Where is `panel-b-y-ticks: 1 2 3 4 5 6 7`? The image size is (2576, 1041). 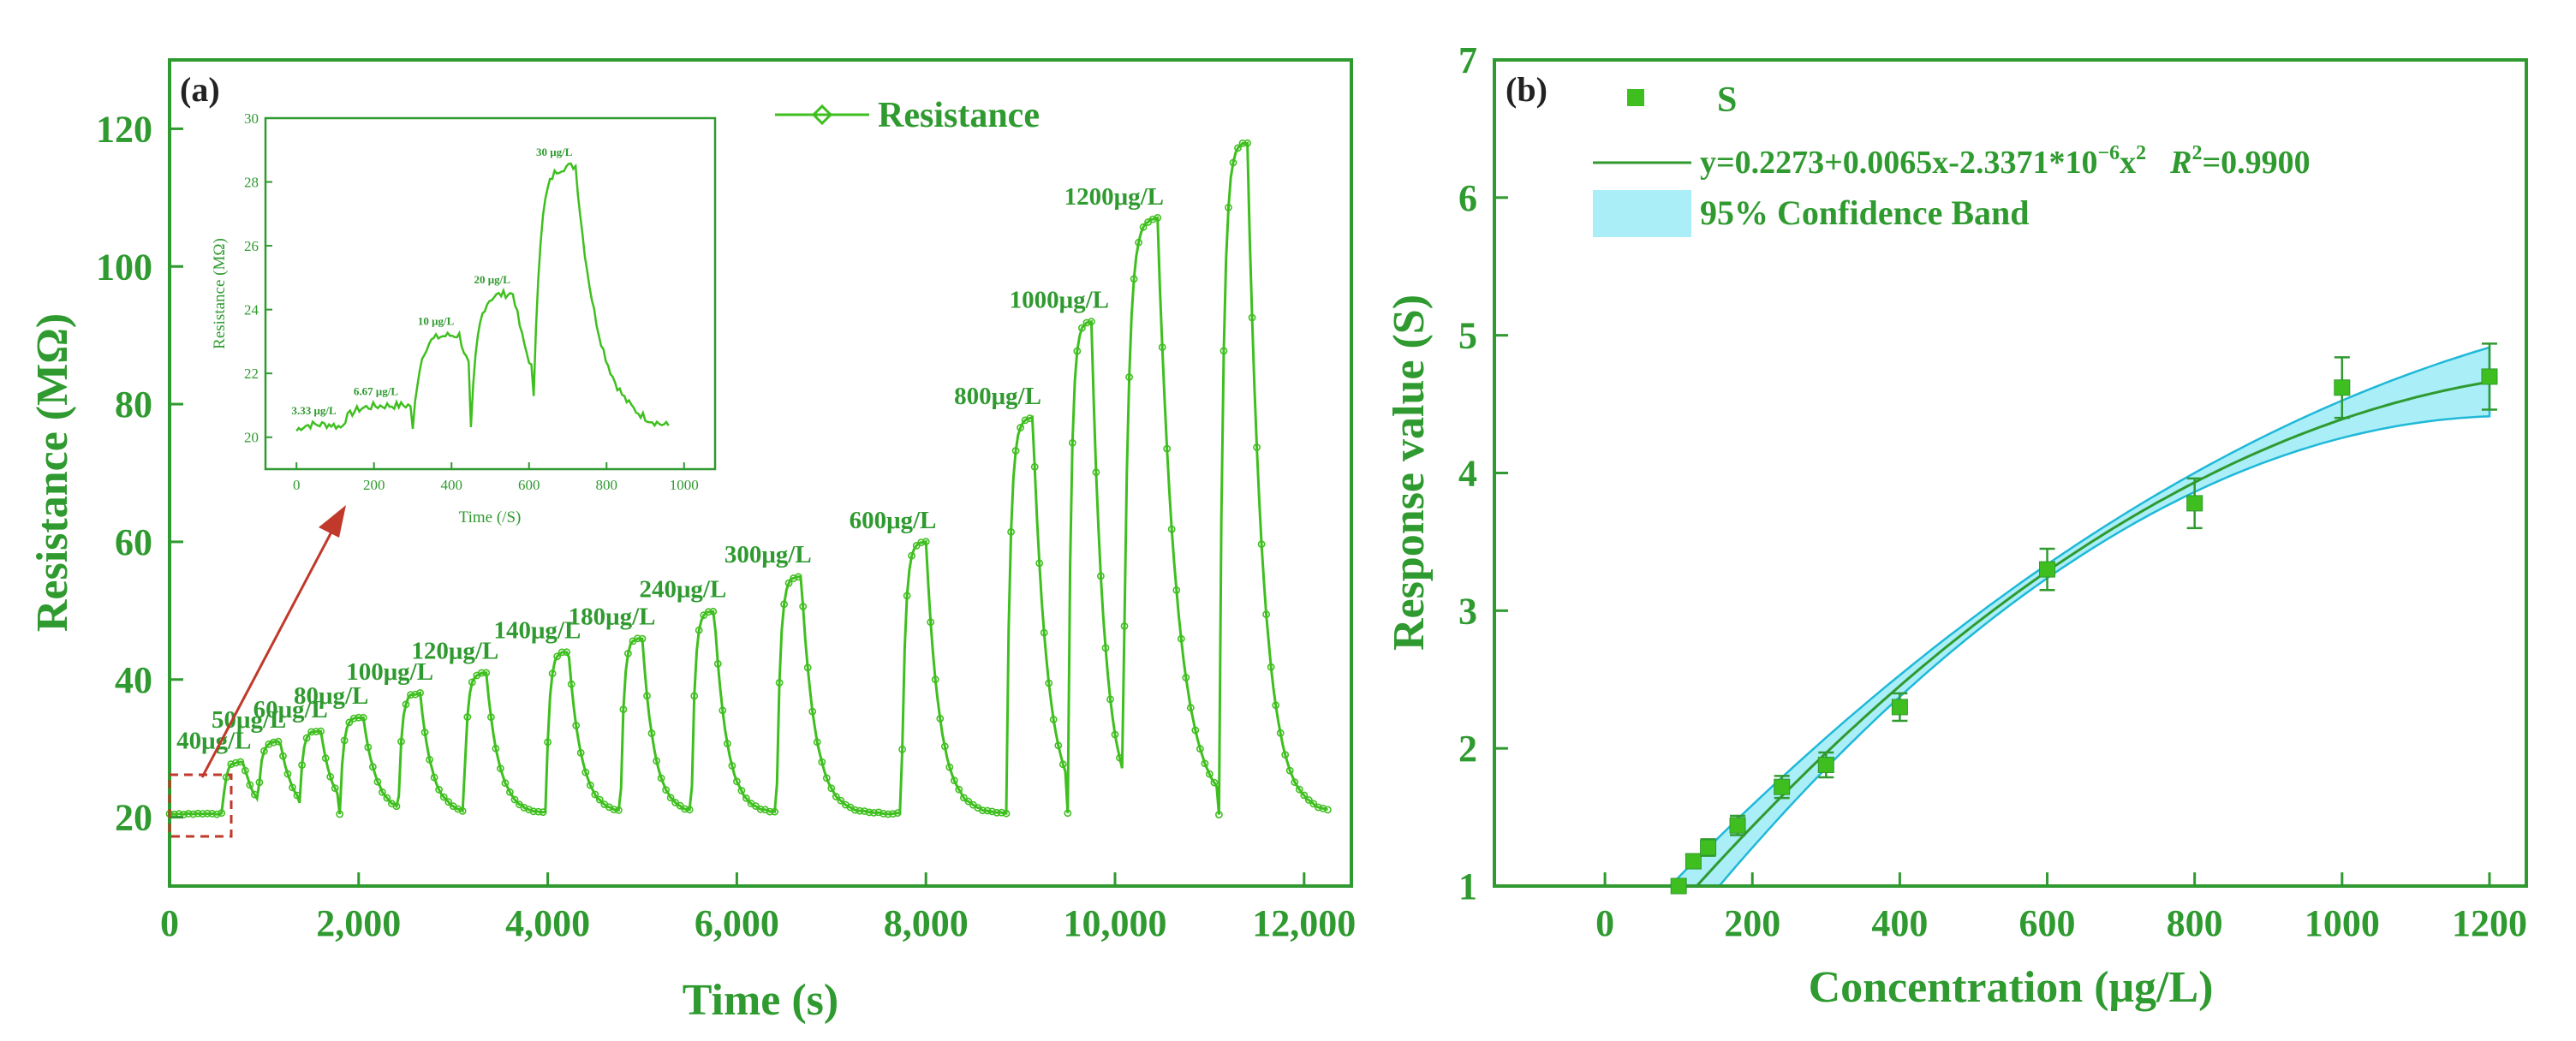 panel-b-y-ticks: 1 2 3 4 5 6 7 is located at coordinates (1483, 473).